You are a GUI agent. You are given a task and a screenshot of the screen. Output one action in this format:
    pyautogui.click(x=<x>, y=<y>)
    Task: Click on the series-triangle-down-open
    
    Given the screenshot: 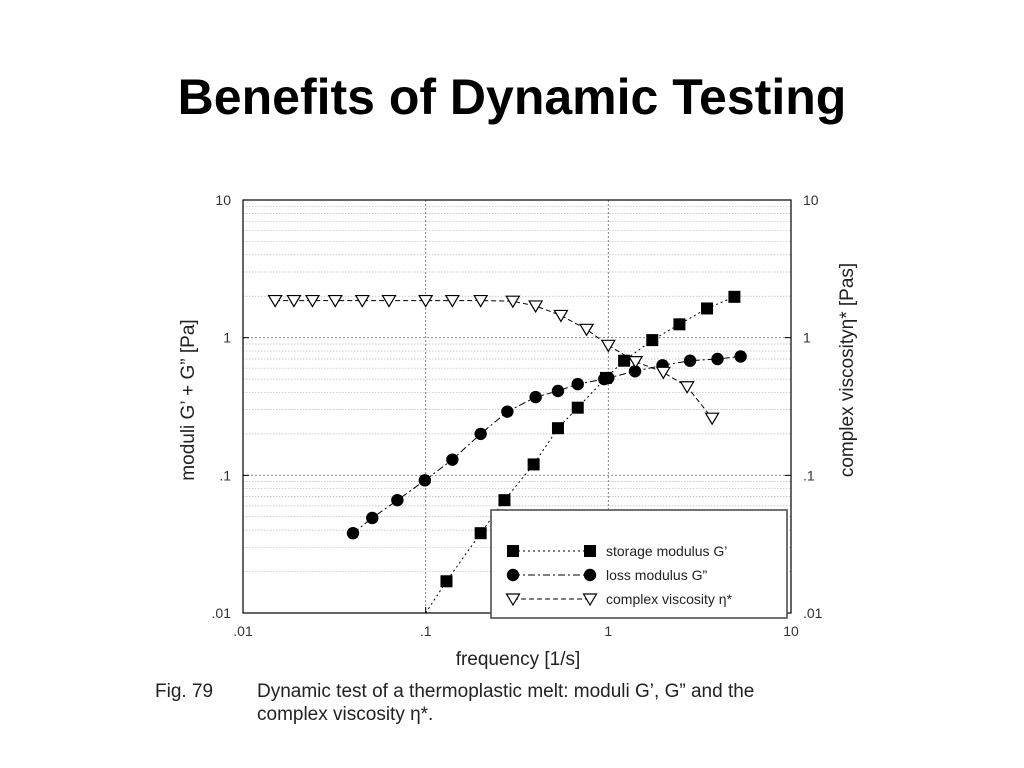 What is the action you would take?
    pyautogui.click(x=493, y=360)
    